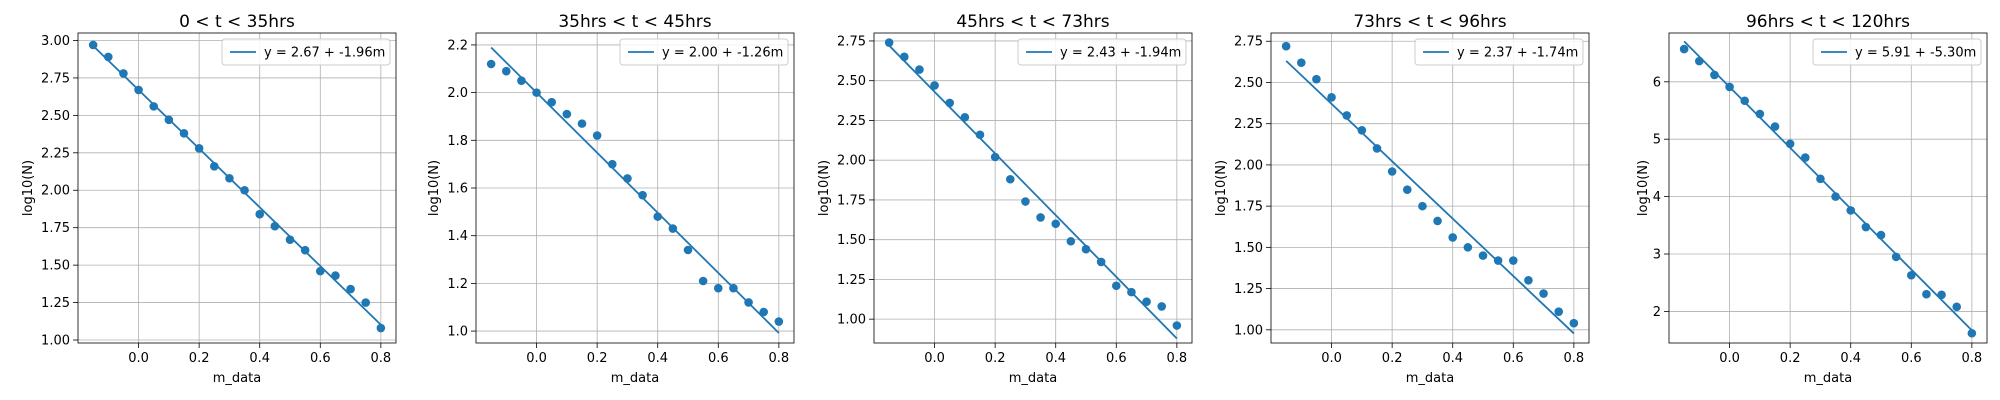 This screenshot has width=2000, height=400. I want to click on y-tick-label: 1.8, so click(457, 141).